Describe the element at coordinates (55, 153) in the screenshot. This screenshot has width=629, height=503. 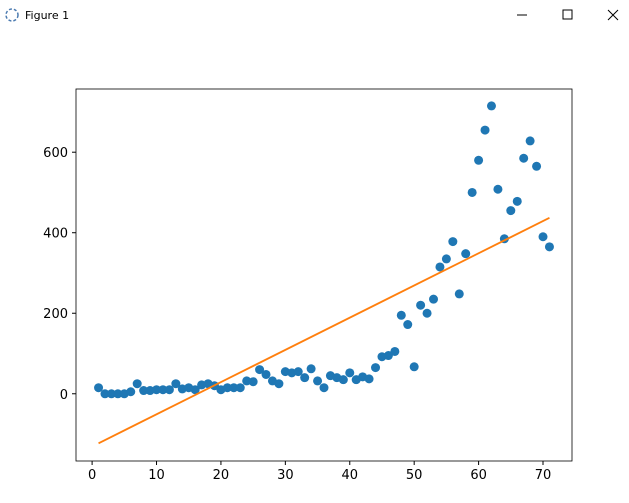
I see `y-tick-label: 600` at that location.